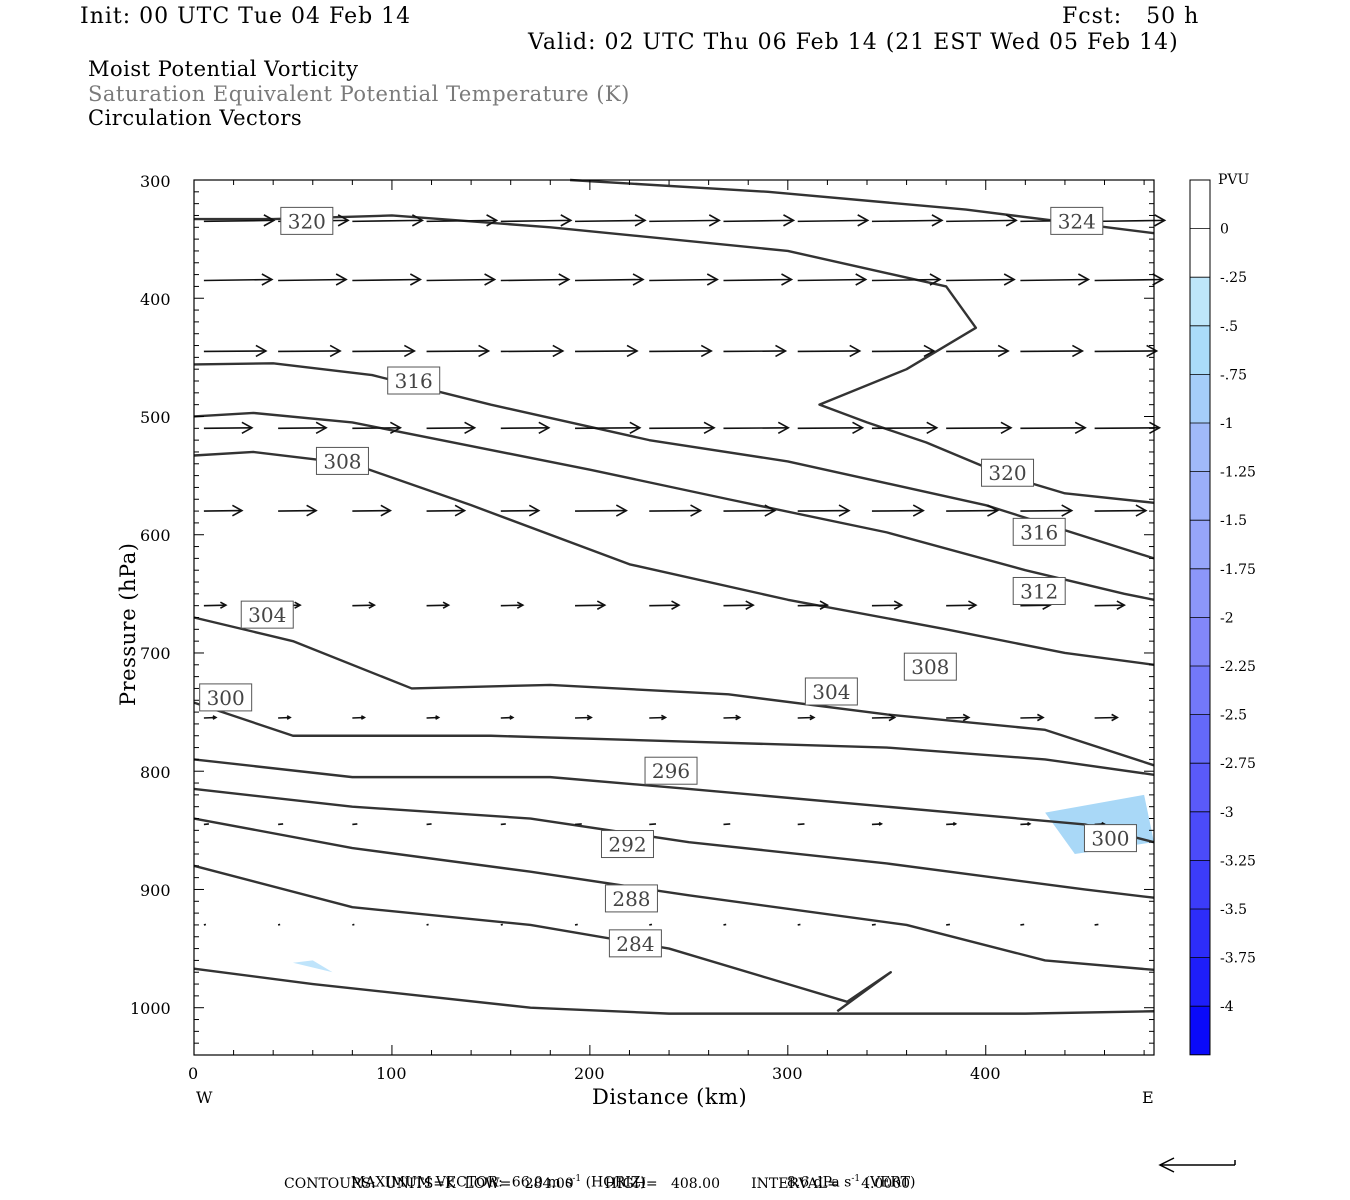 The width and height of the screenshot is (1350, 1200). What do you see at coordinates (1238, 473) in the screenshot?
I see `colorbar-label: -1.25` at bounding box center [1238, 473].